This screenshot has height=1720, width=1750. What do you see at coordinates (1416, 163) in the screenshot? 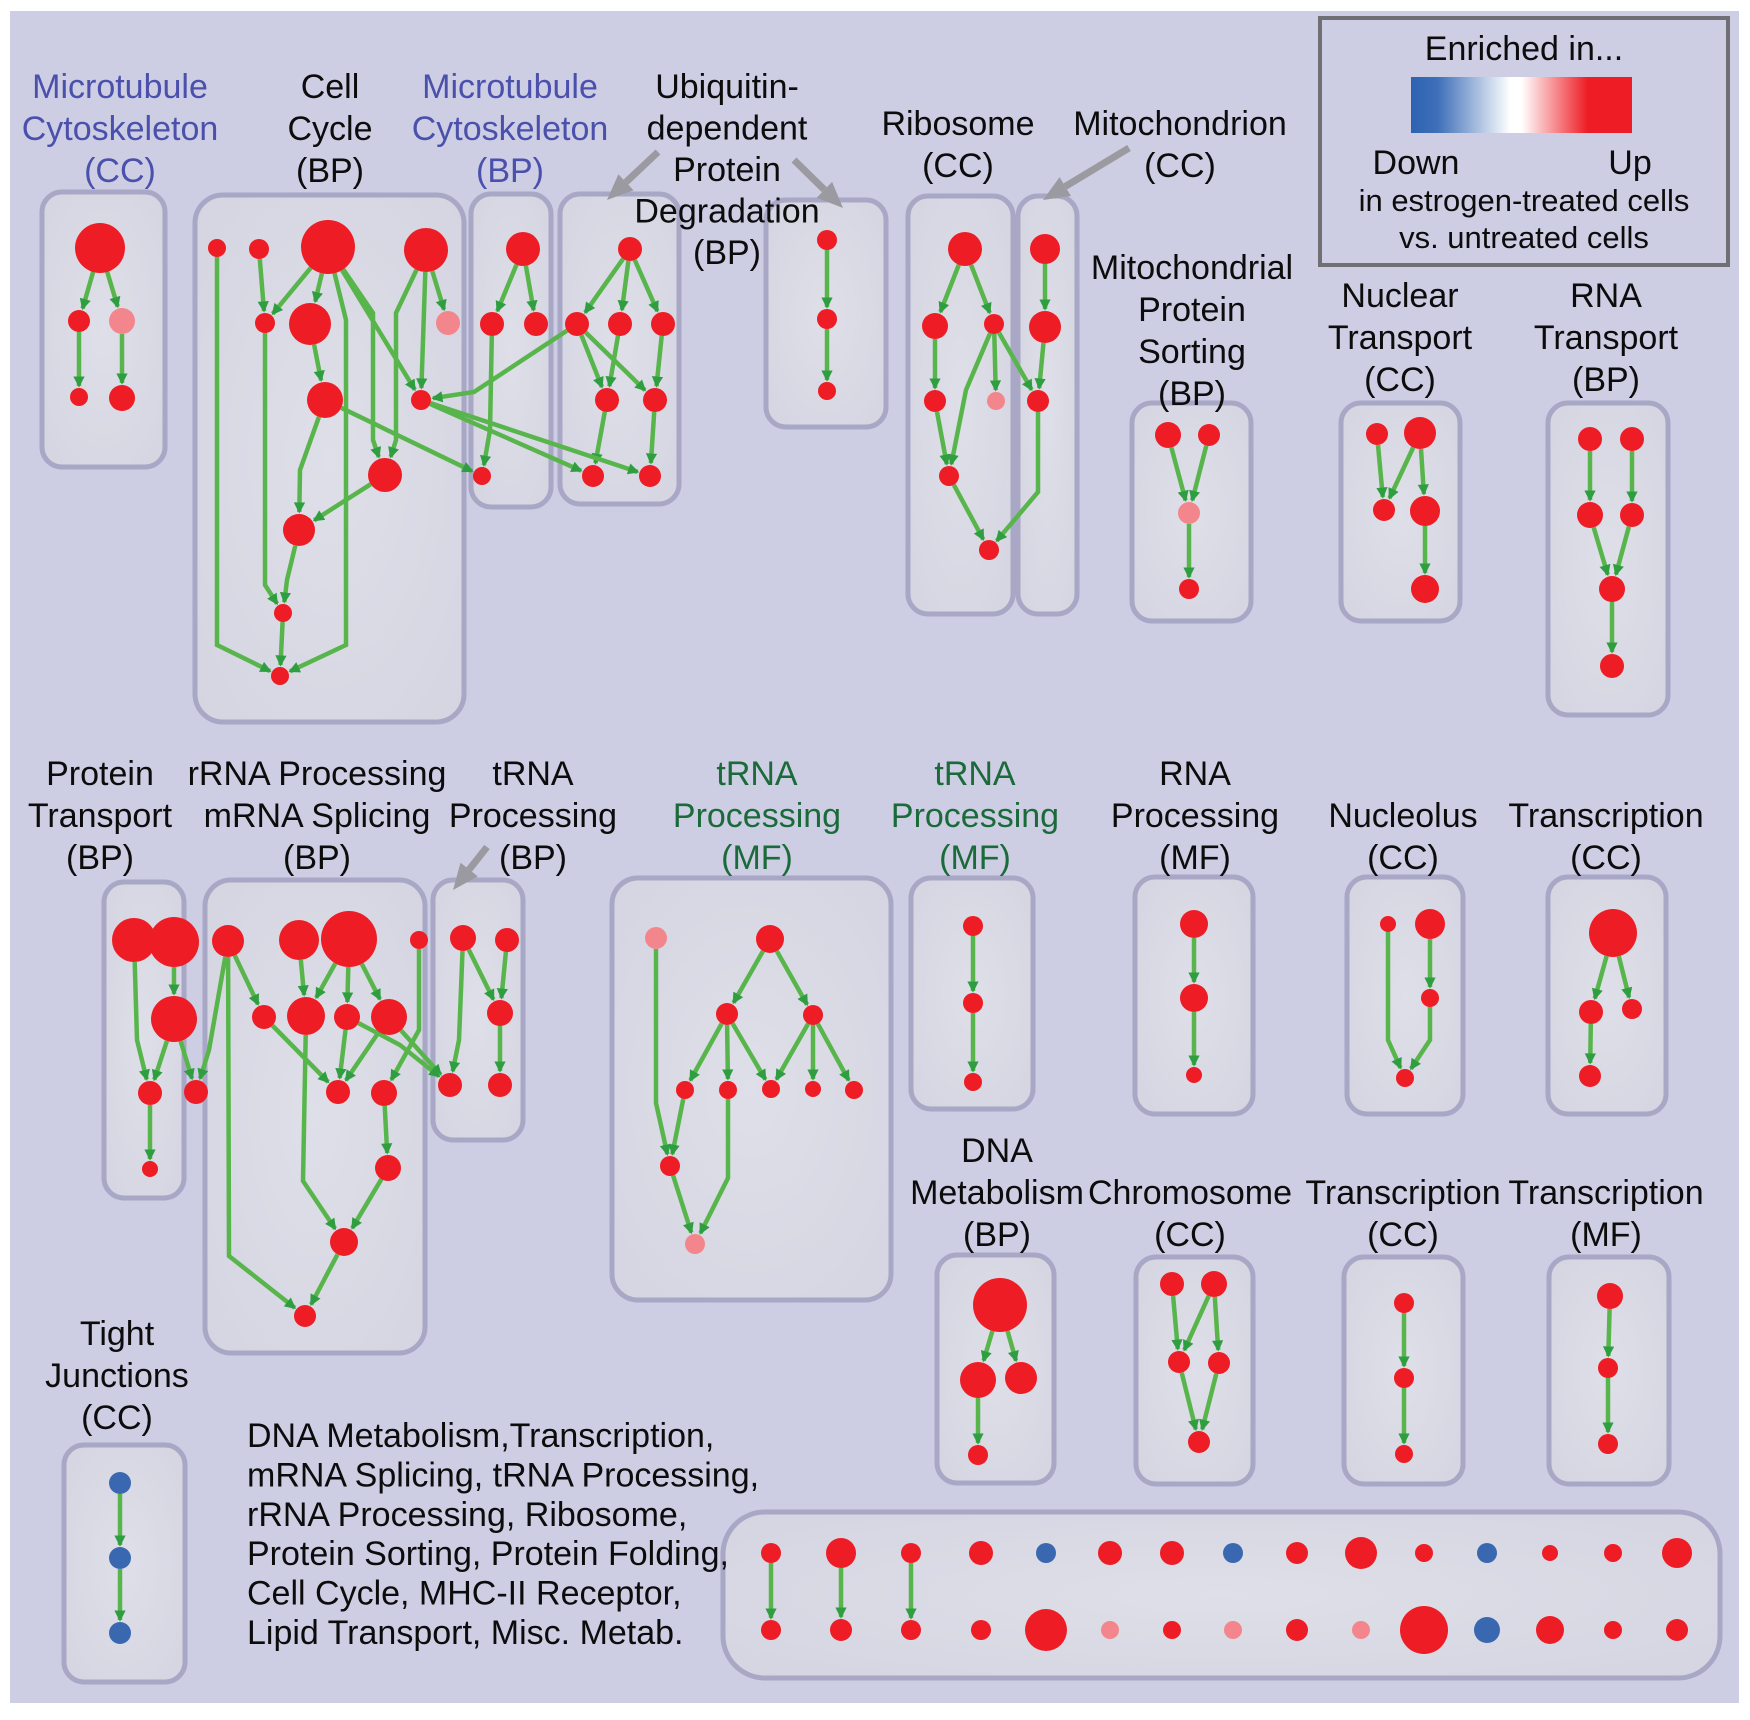
I see `svg-text: Down` at bounding box center [1416, 163].